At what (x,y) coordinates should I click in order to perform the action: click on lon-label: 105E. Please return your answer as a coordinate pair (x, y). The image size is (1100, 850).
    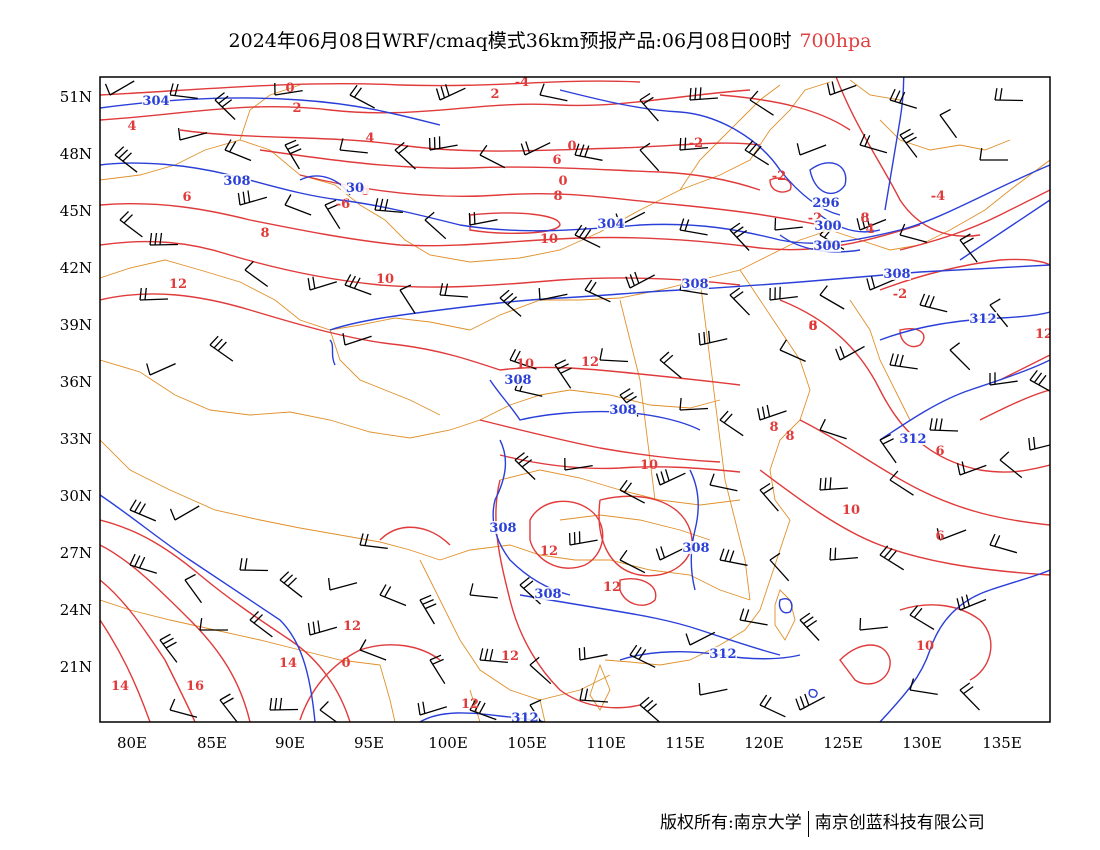
    Looking at the image, I should click on (527, 743).